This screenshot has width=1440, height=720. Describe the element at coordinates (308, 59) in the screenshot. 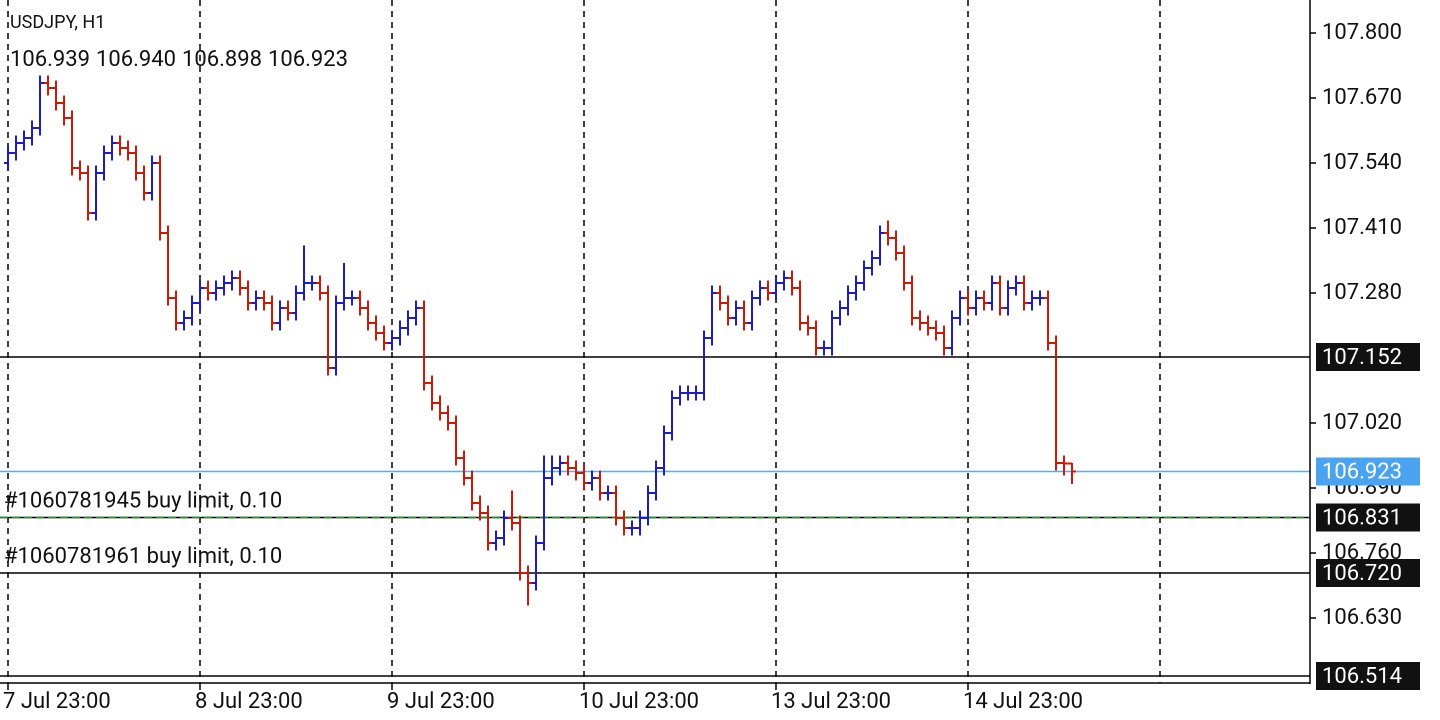

I see `close-readout: 106.923` at that location.